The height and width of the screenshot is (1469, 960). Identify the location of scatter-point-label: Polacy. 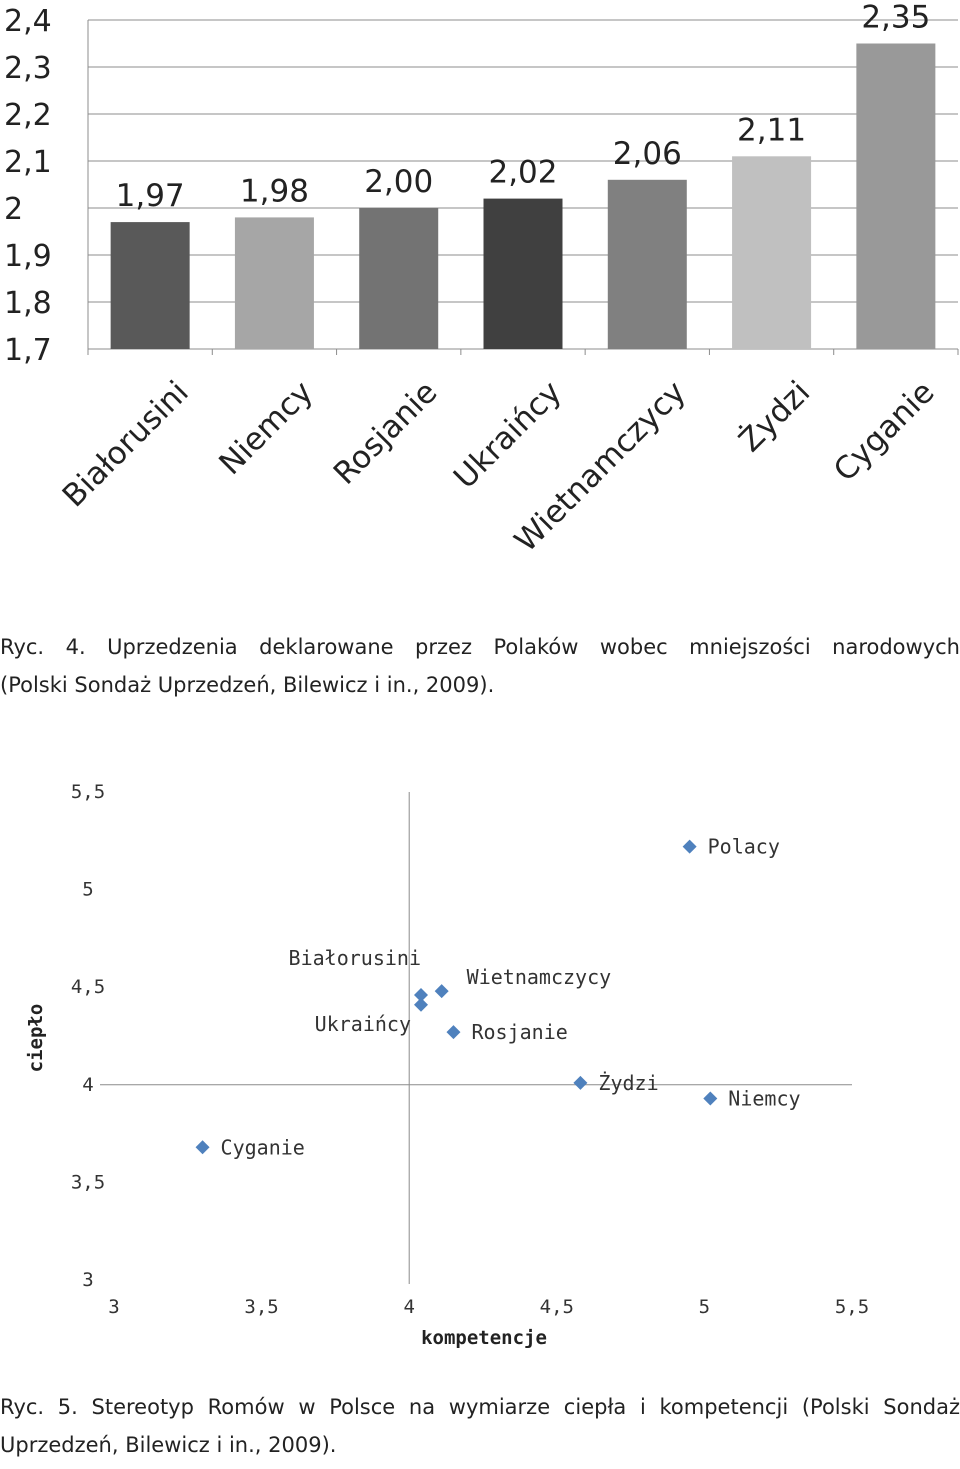
(744, 847).